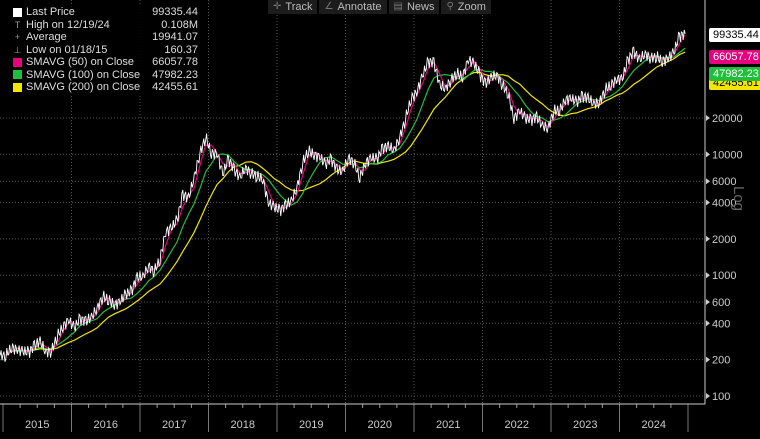 The height and width of the screenshot is (439, 760). I want to click on annotate-label: Annotate, so click(359, 7).